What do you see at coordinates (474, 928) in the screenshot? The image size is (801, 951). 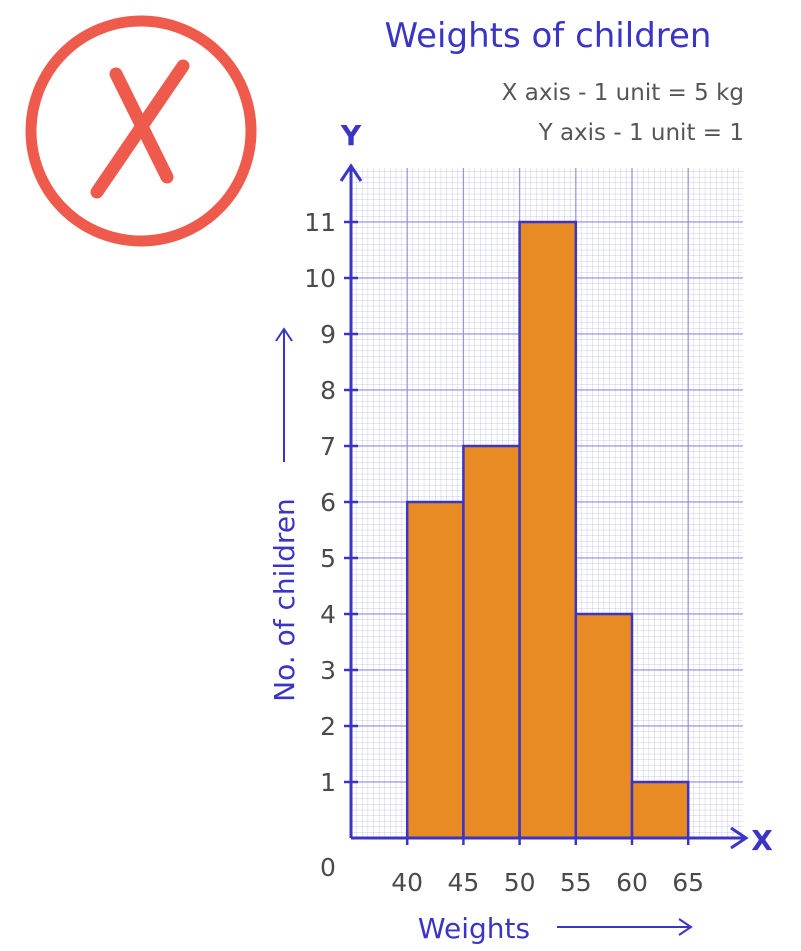 I see `x-axis-title: Weights` at bounding box center [474, 928].